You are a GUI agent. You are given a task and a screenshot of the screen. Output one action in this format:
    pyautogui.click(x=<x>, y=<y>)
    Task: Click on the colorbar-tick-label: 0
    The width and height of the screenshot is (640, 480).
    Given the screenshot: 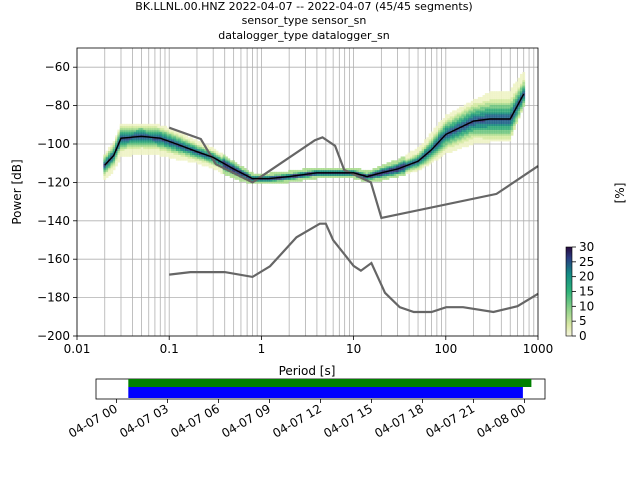 What is the action you would take?
    pyautogui.click(x=583, y=336)
    